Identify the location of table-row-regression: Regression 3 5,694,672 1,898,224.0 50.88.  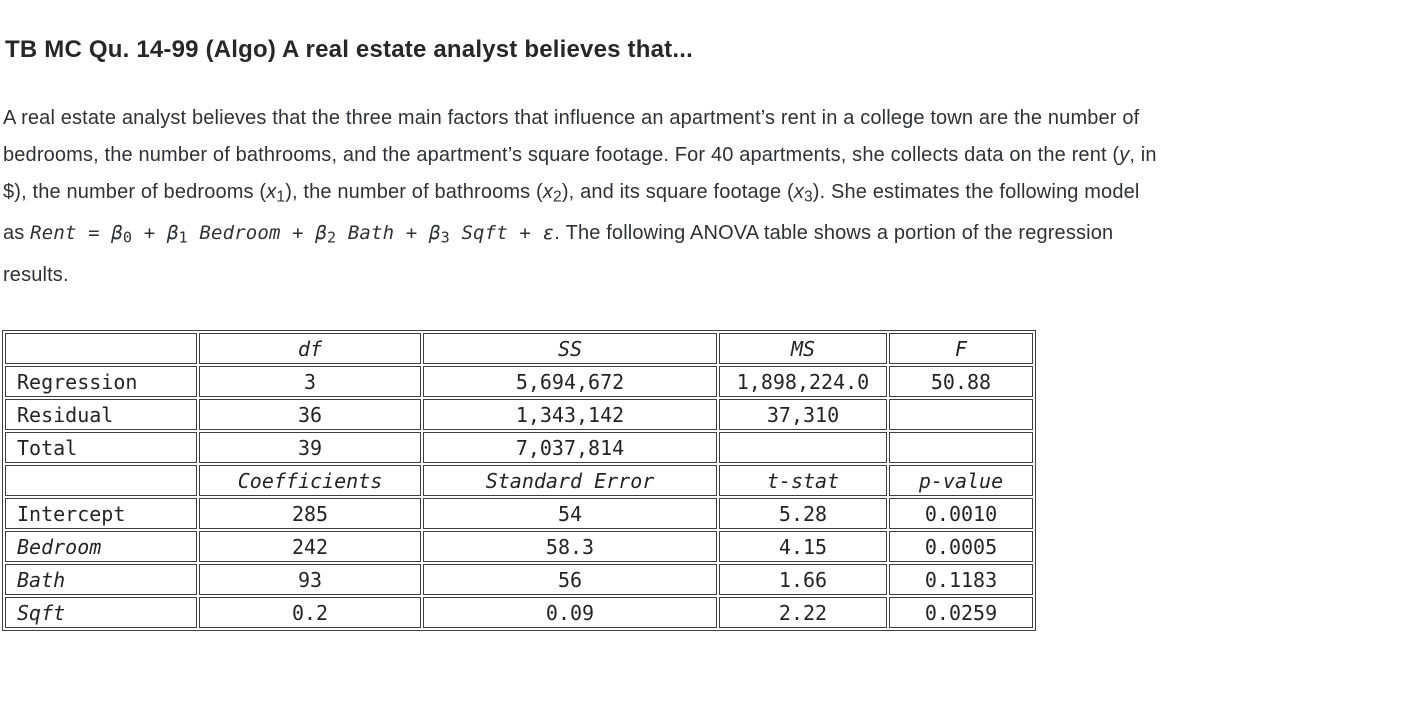
(519, 382).